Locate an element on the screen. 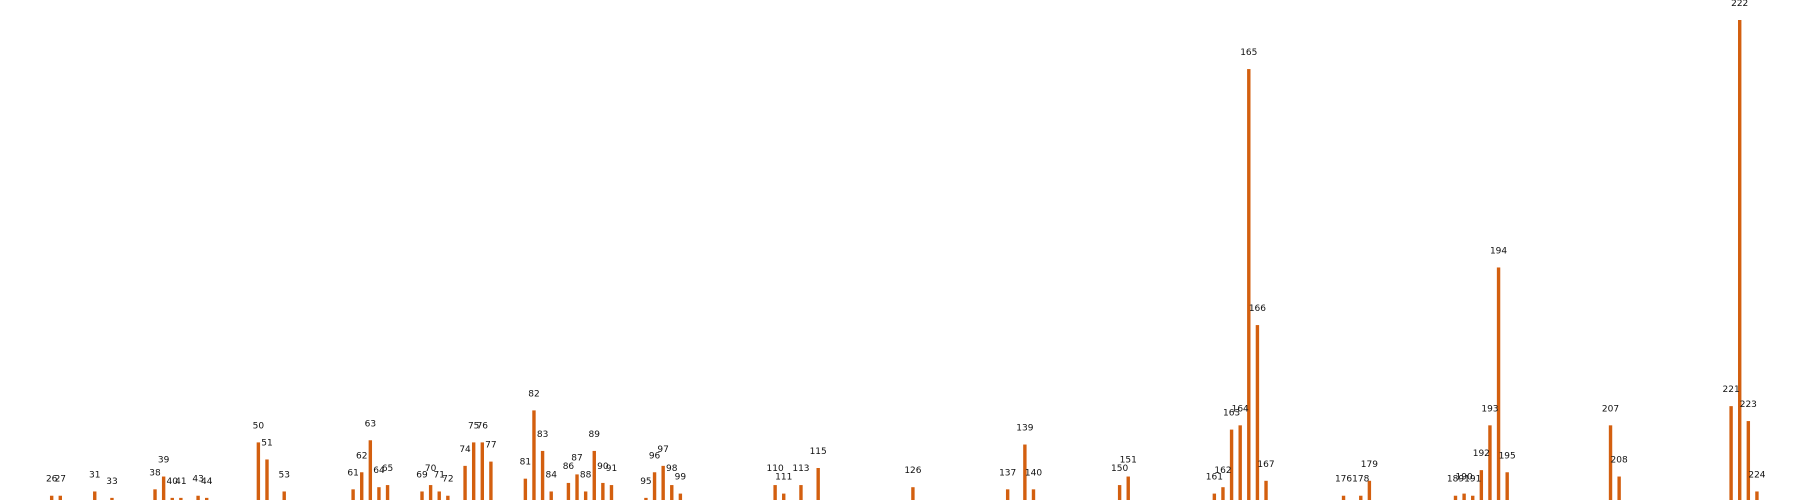 The height and width of the screenshot is (500, 1800). bar-label-31: 31 is located at coordinates (94, 475).